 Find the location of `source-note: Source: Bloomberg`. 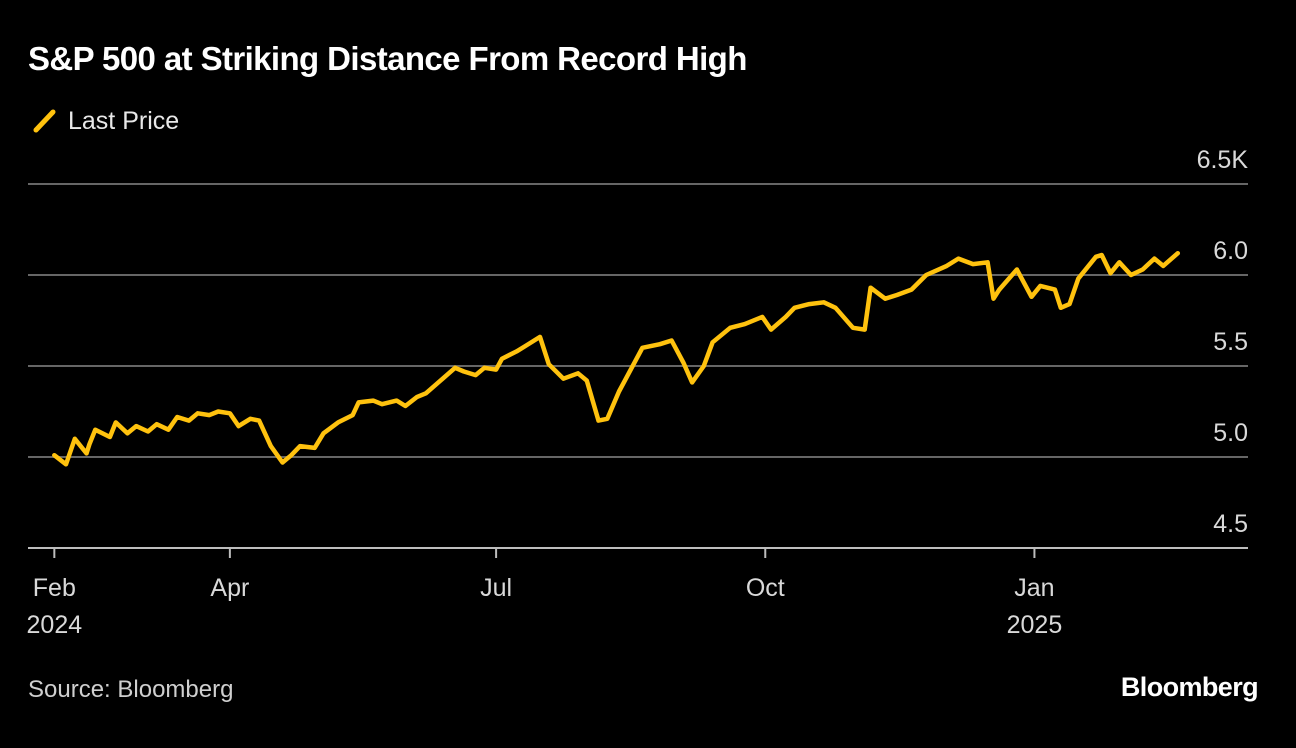

source-note: Source: Bloomberg is located at coordinates (131, 689).